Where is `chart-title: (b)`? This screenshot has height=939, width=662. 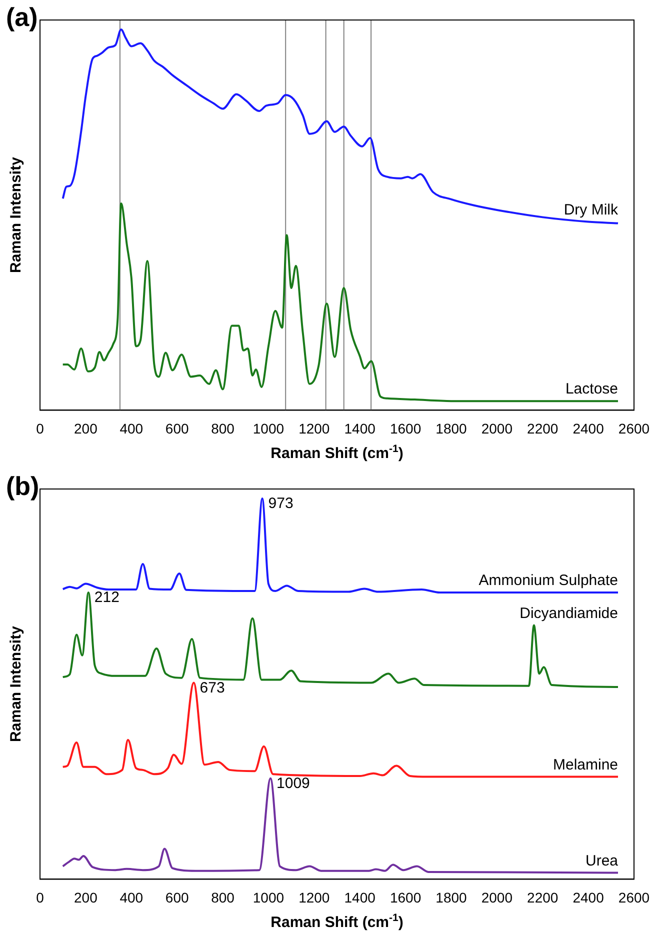
chart-title: (b) is located at coordinates (23, 486).